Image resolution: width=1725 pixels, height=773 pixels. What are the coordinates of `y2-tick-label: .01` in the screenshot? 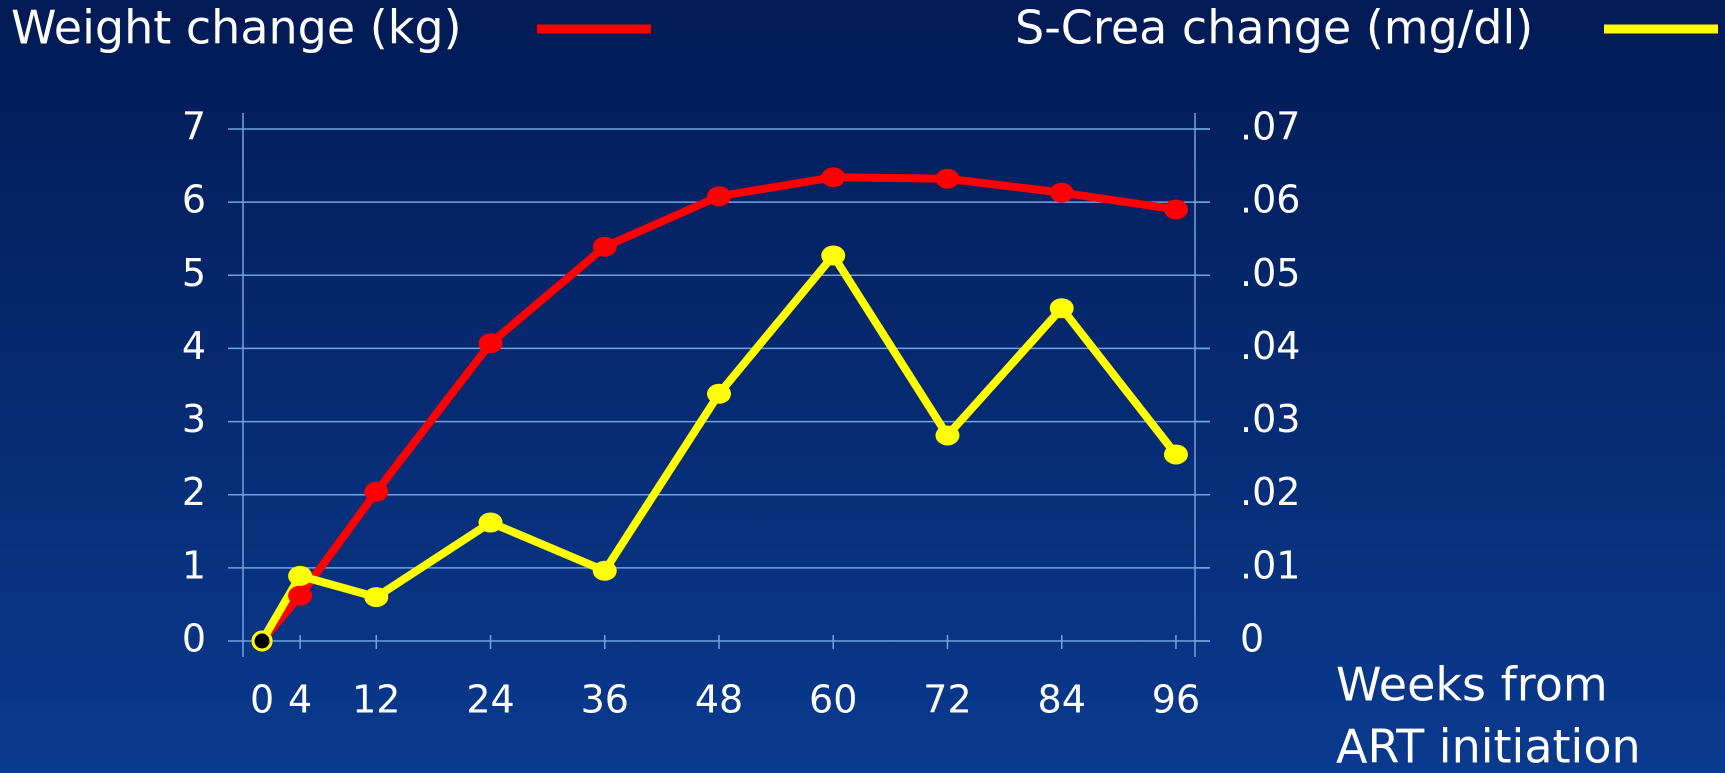 It's located at (1270, 565).